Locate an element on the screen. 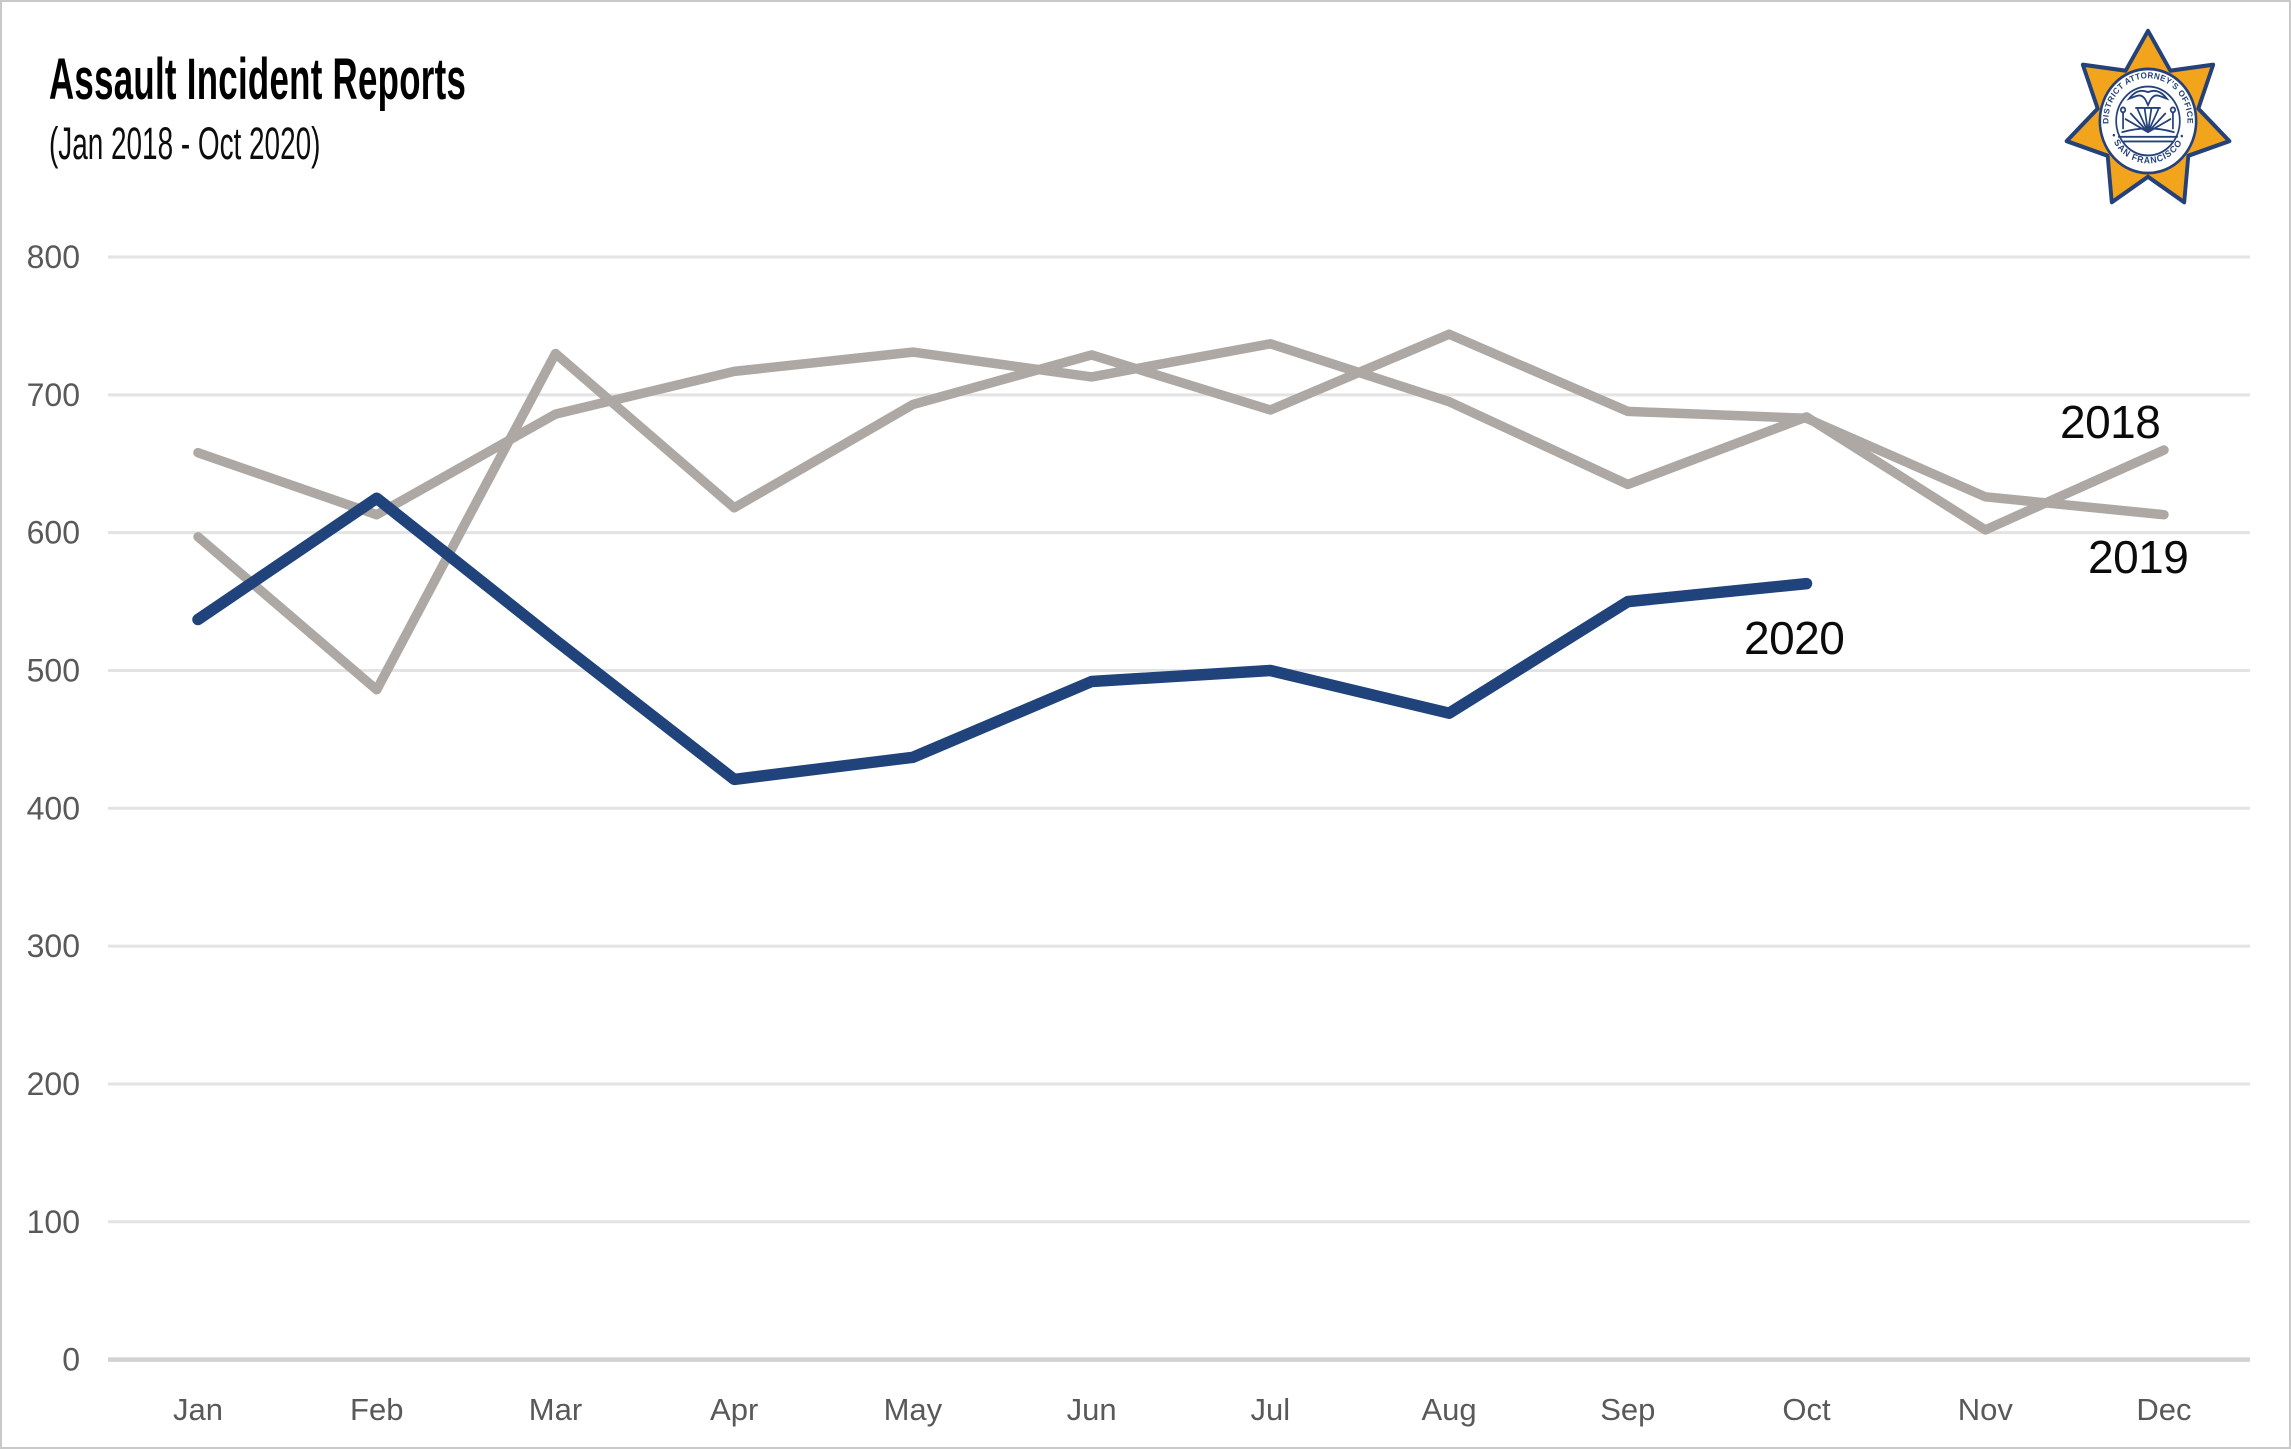  x-axis-label-jul: Jul is located at coordinates (1271, 1409).